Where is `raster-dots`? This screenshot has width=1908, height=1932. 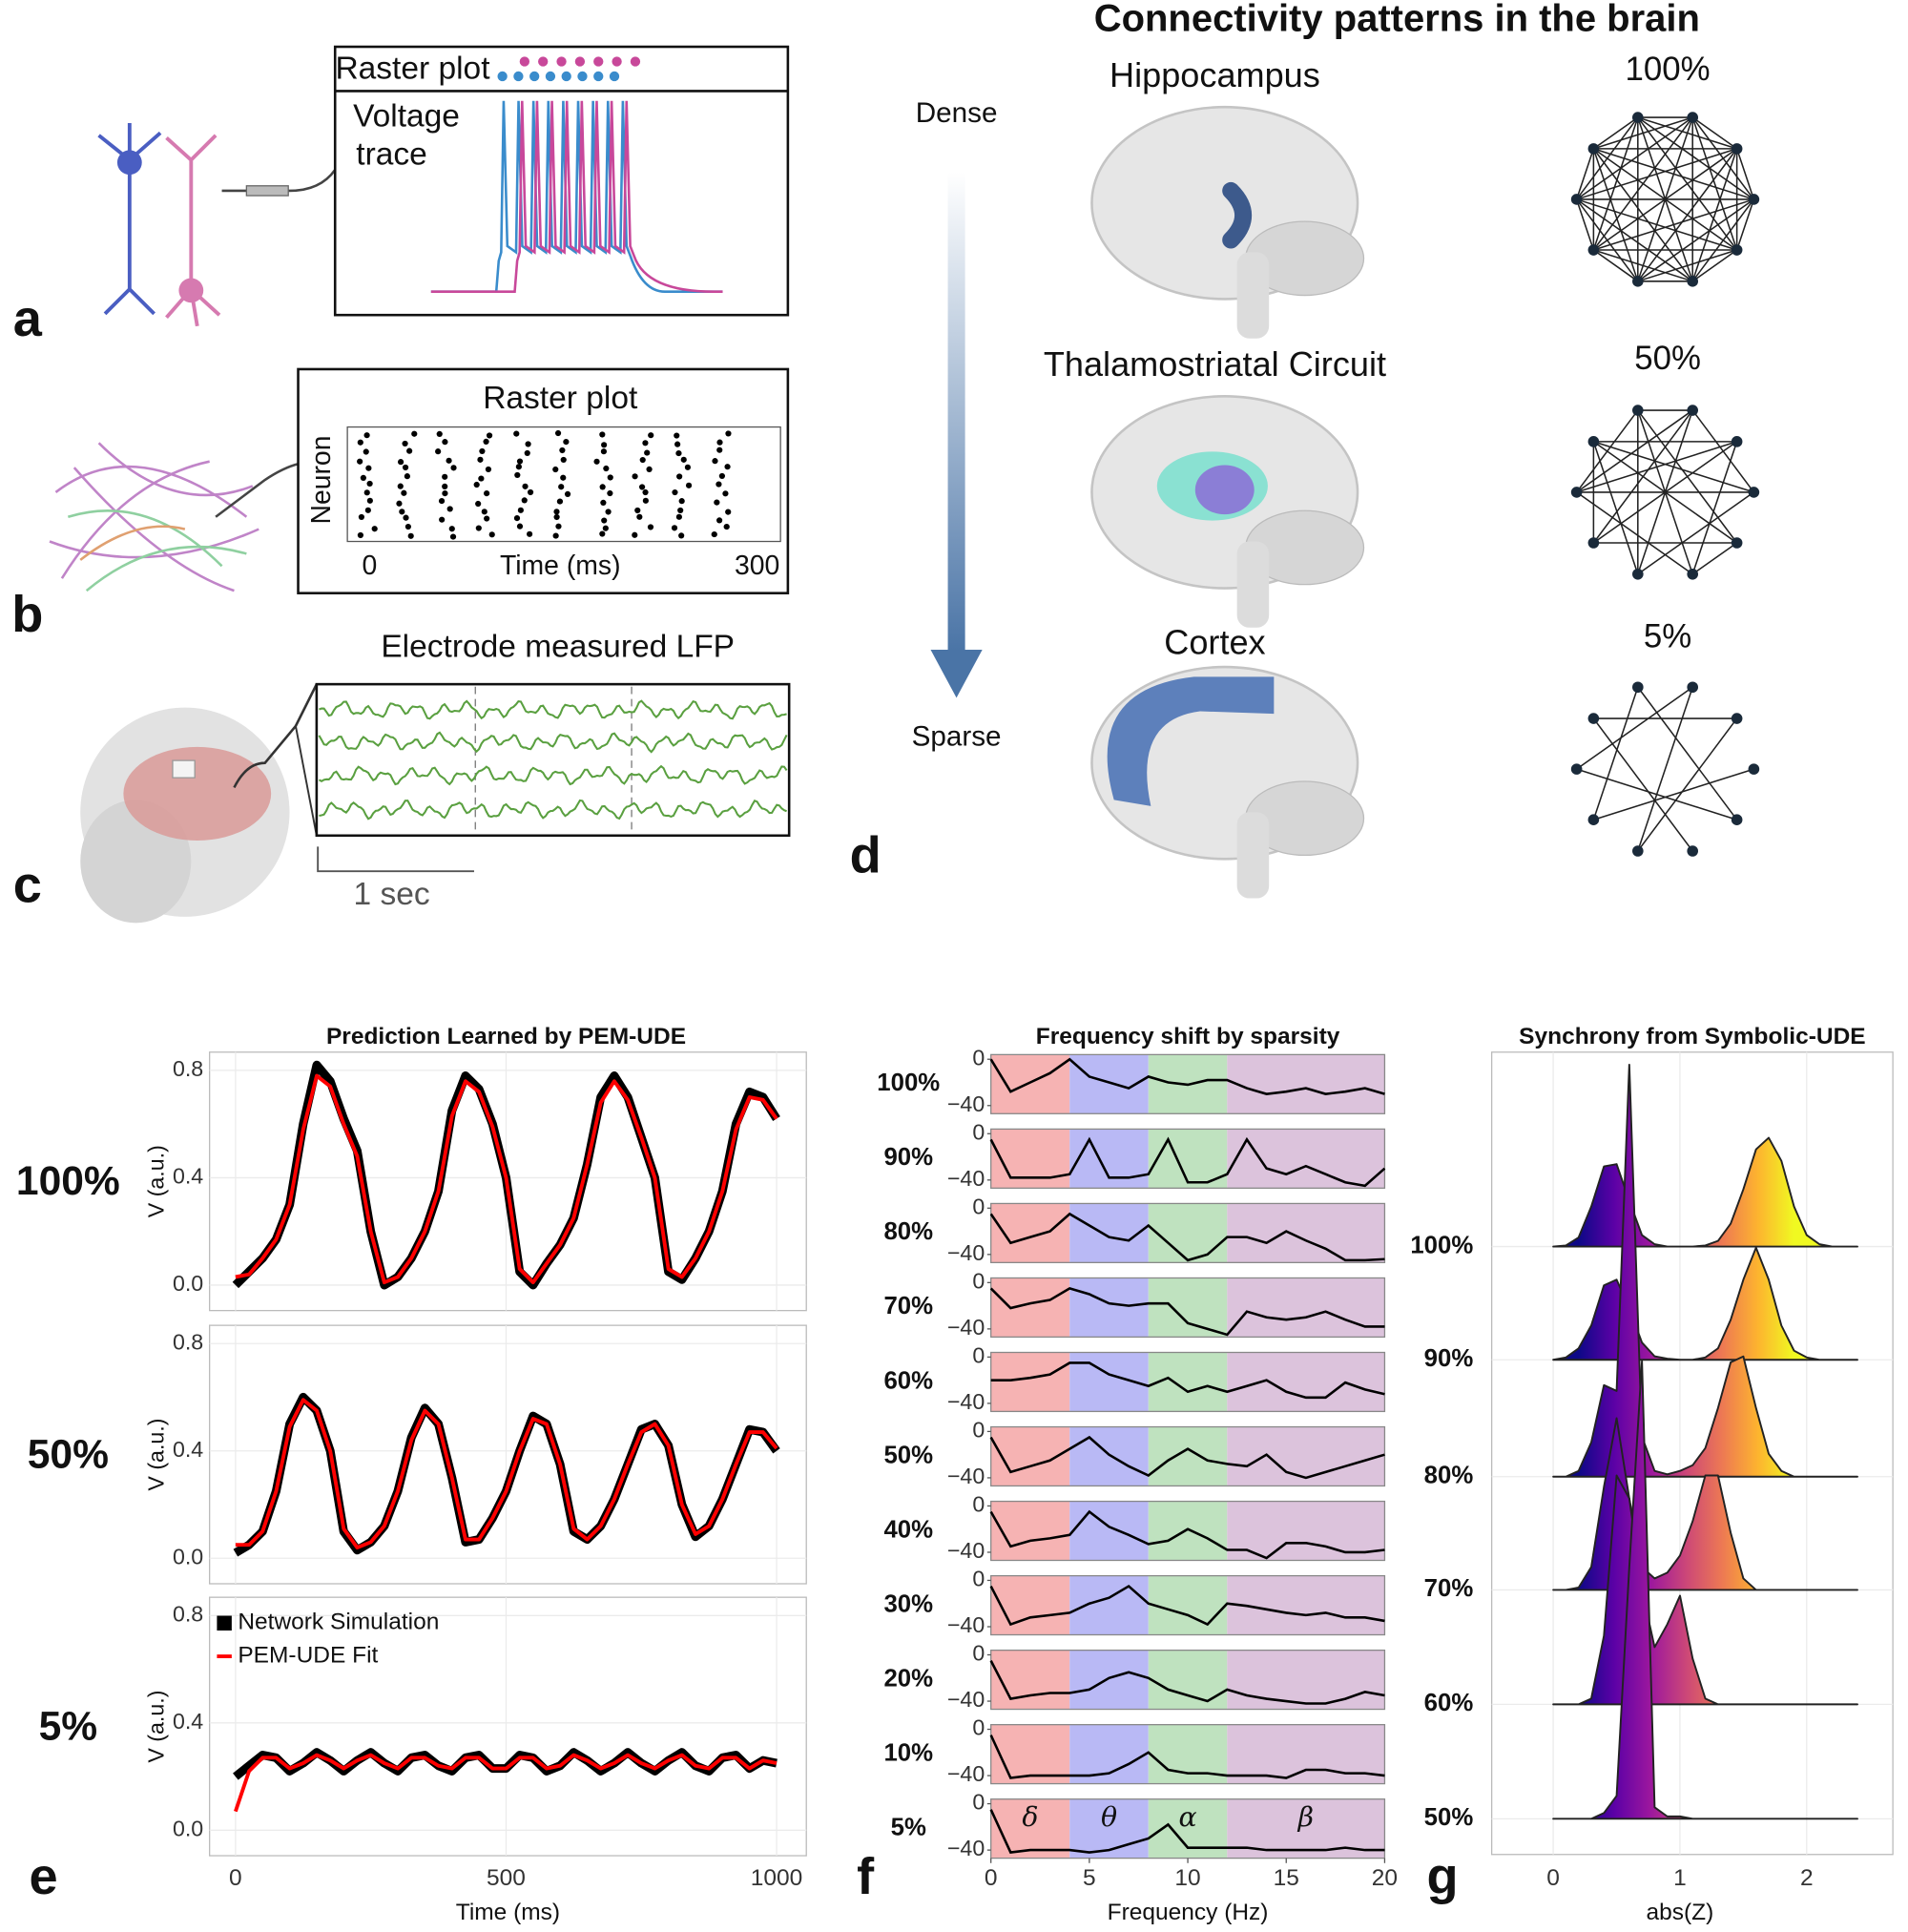
raster-dots is located at coordinates (544, 484).